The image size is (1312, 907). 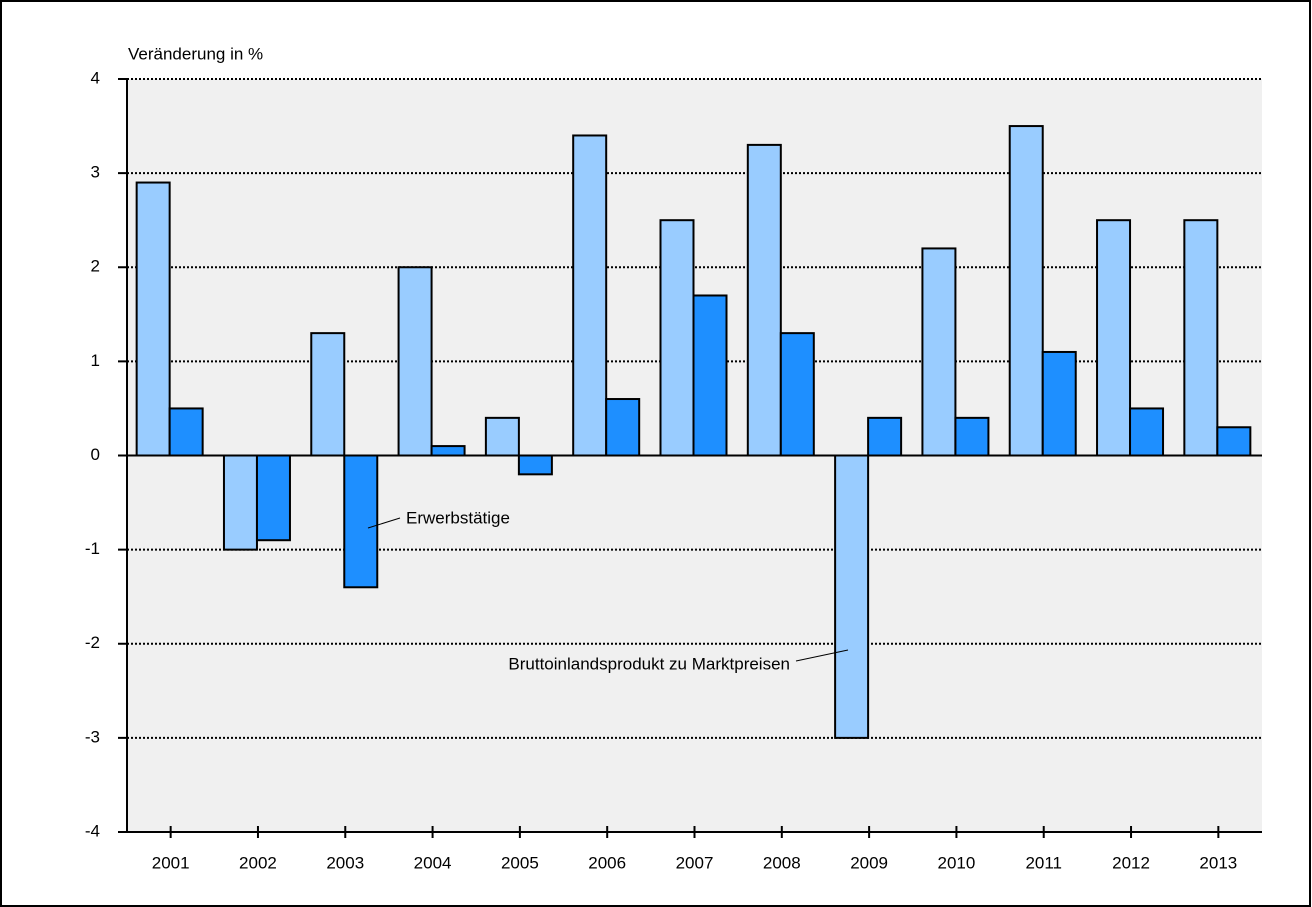 I want to click on y-axis-label: Veränderung in %, so click(x=195, y=53).